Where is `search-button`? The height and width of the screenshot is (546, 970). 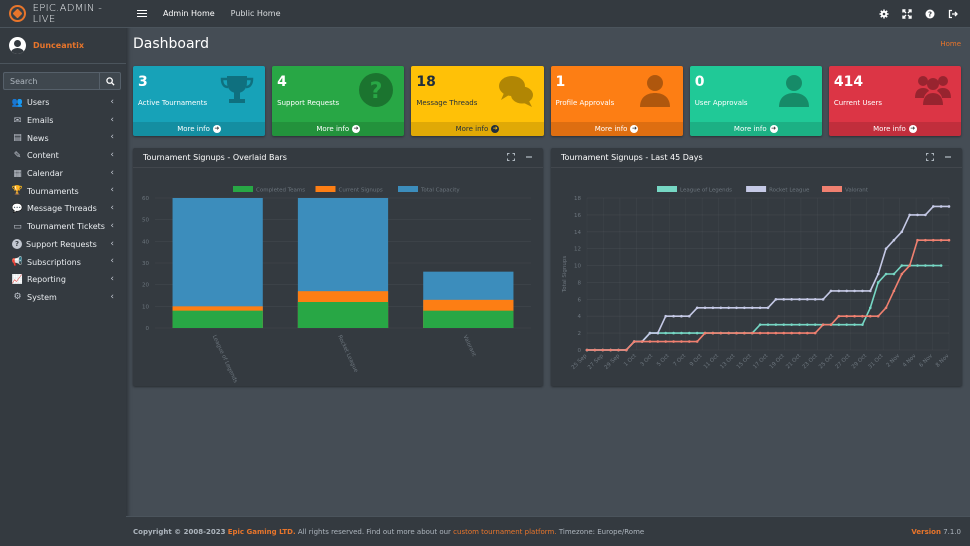
search-button is located at coordinates (110, 81).